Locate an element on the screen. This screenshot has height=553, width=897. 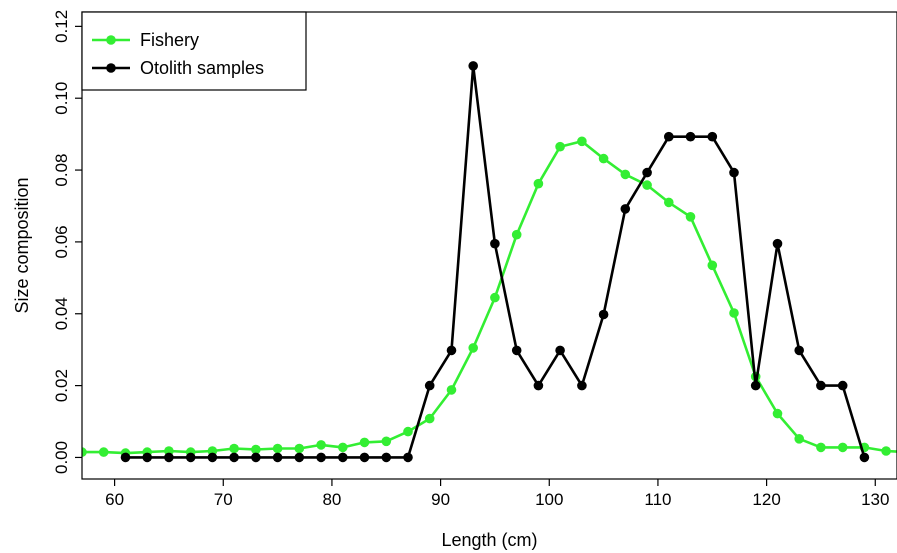
x-tick-label: 100 is located at coordinates (549, 499).